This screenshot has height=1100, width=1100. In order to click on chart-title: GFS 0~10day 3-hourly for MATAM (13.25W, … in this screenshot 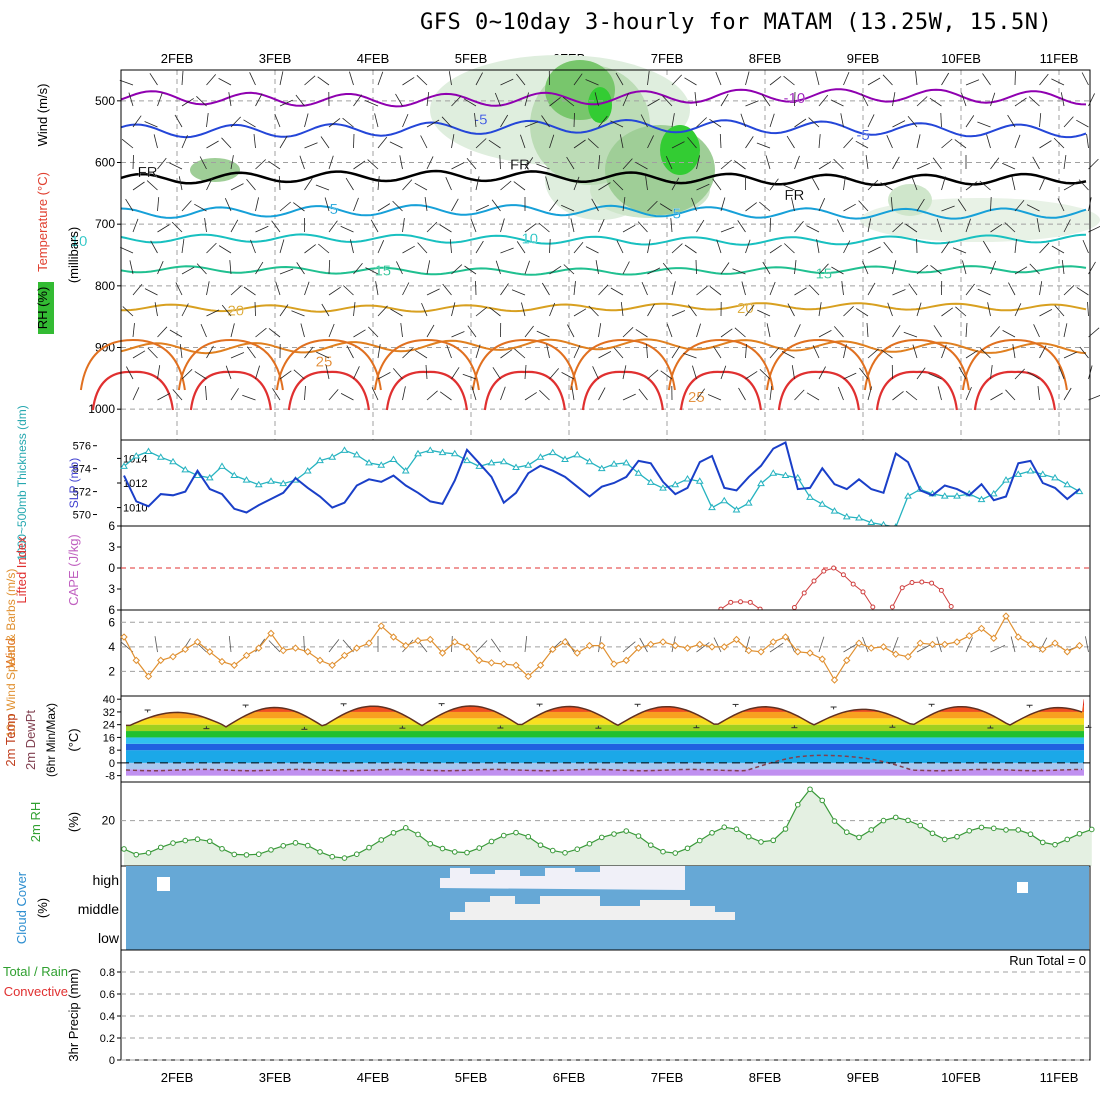, I will do `click(736, 22)`.